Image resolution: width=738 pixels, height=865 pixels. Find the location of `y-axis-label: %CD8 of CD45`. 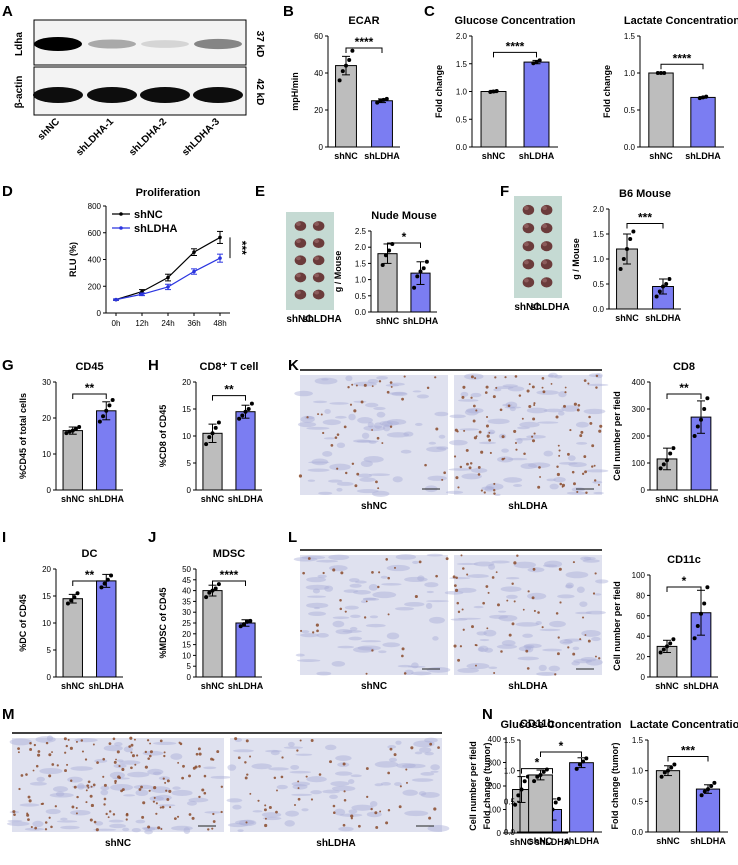

y-axis-label: %CD8 of CD45 is located at coordinates (163, 436).